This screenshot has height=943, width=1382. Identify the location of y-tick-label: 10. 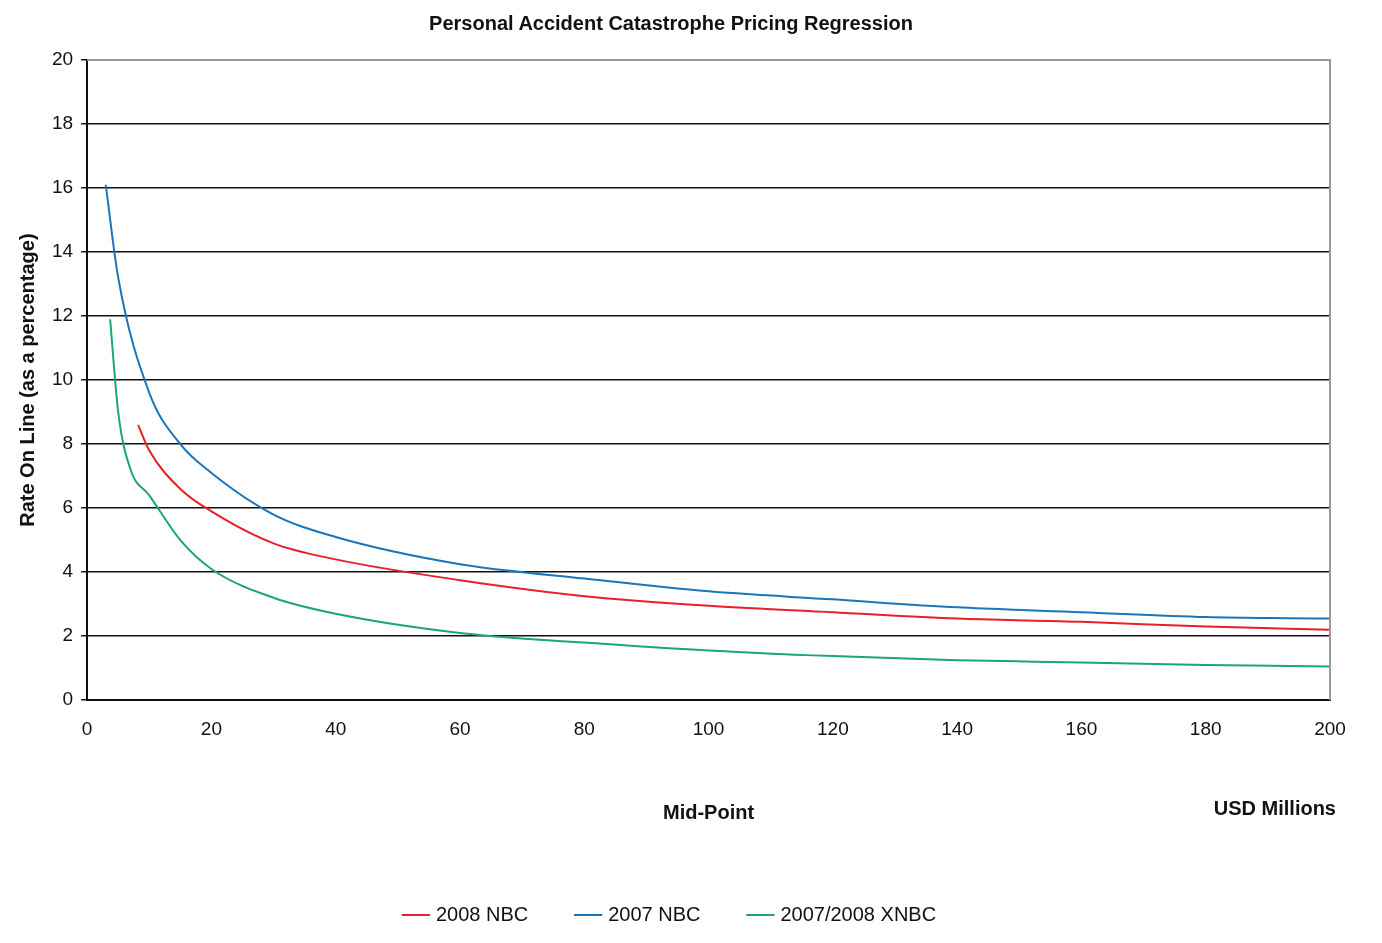
(62, 379).